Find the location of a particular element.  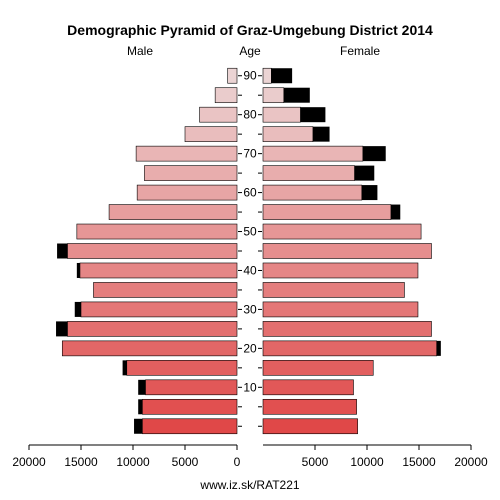

age-label: Age is located at coordinates (250, 51).